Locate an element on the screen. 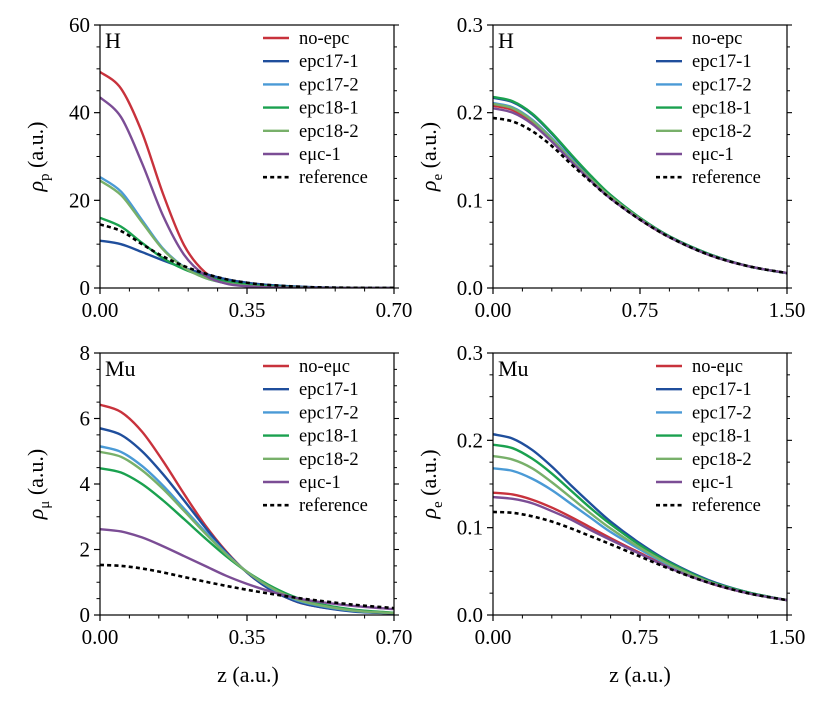 The width and height of the screenshot is (829, 707). y-tick-label: 2 is located at coordinates (85, 550).